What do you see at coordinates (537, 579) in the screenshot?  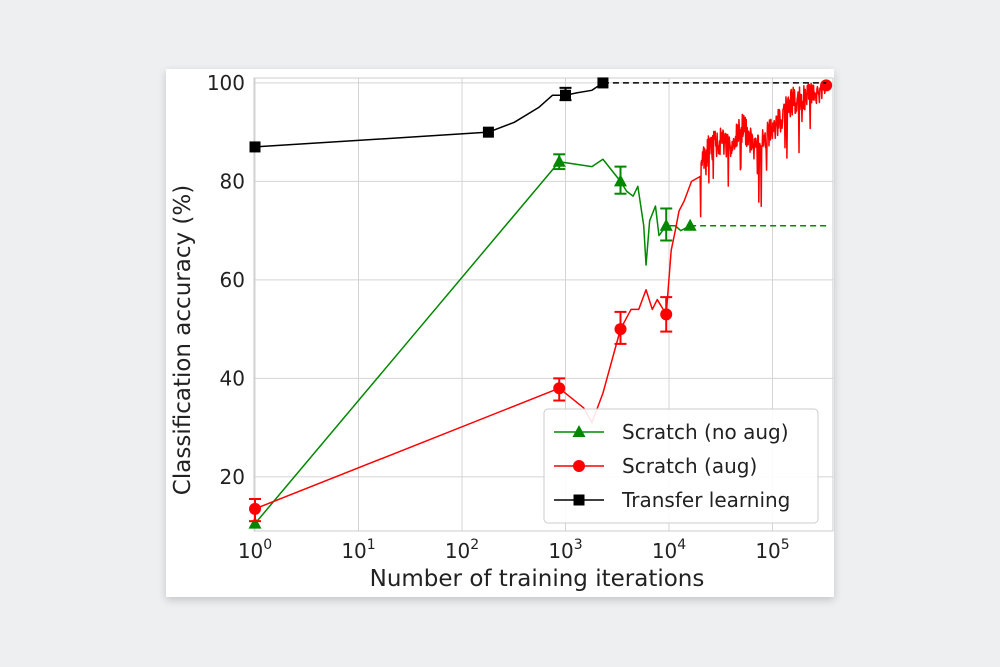 I see `x-axis-label: Number of training iterations` at bounding box center [537, 579].